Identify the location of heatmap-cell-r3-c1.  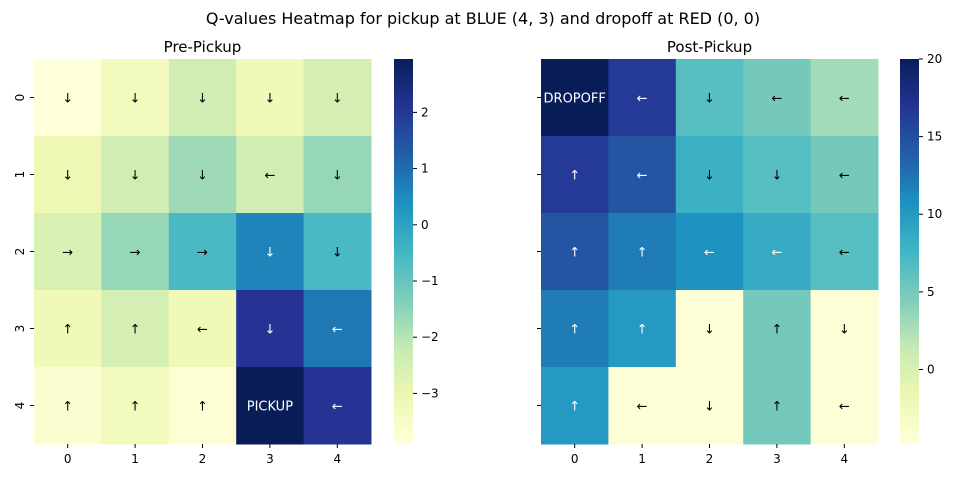
(642, 329).